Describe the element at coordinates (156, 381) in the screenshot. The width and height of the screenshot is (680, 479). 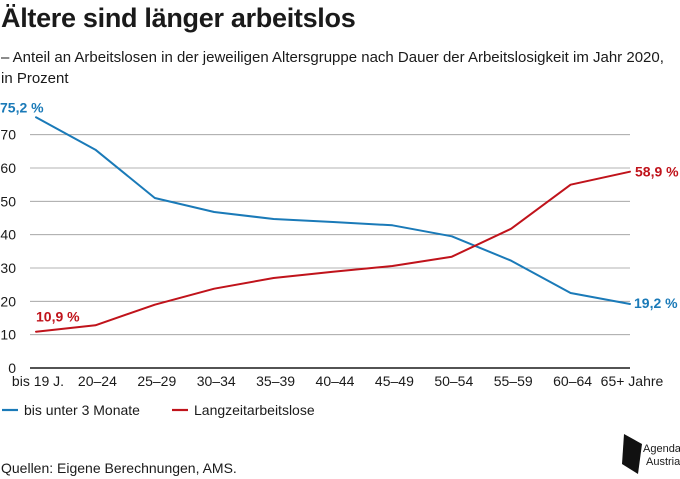
I see `x-tick-label: 25–29` at that location.